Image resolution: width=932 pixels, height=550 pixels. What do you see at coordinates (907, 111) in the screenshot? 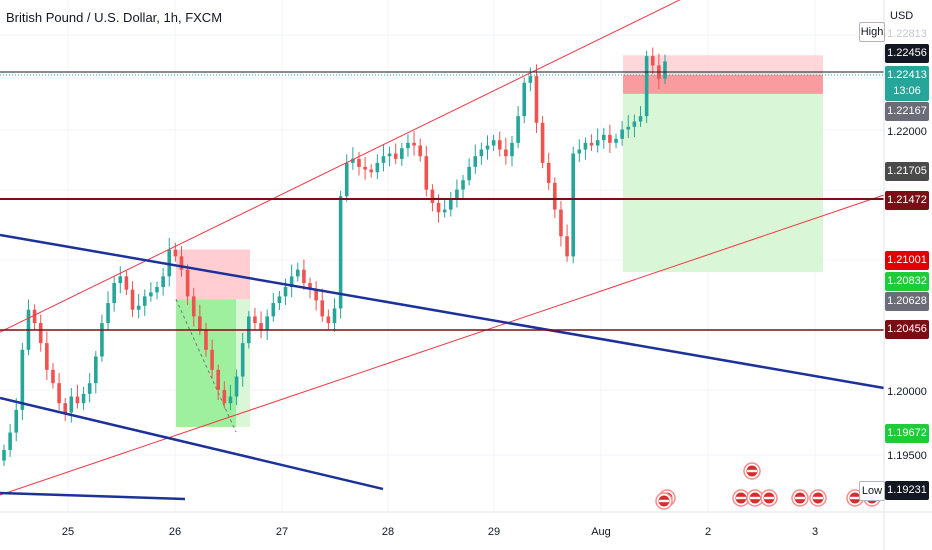
I see `price-tag-entry: 1.22167` at bounding box center [907, 111].